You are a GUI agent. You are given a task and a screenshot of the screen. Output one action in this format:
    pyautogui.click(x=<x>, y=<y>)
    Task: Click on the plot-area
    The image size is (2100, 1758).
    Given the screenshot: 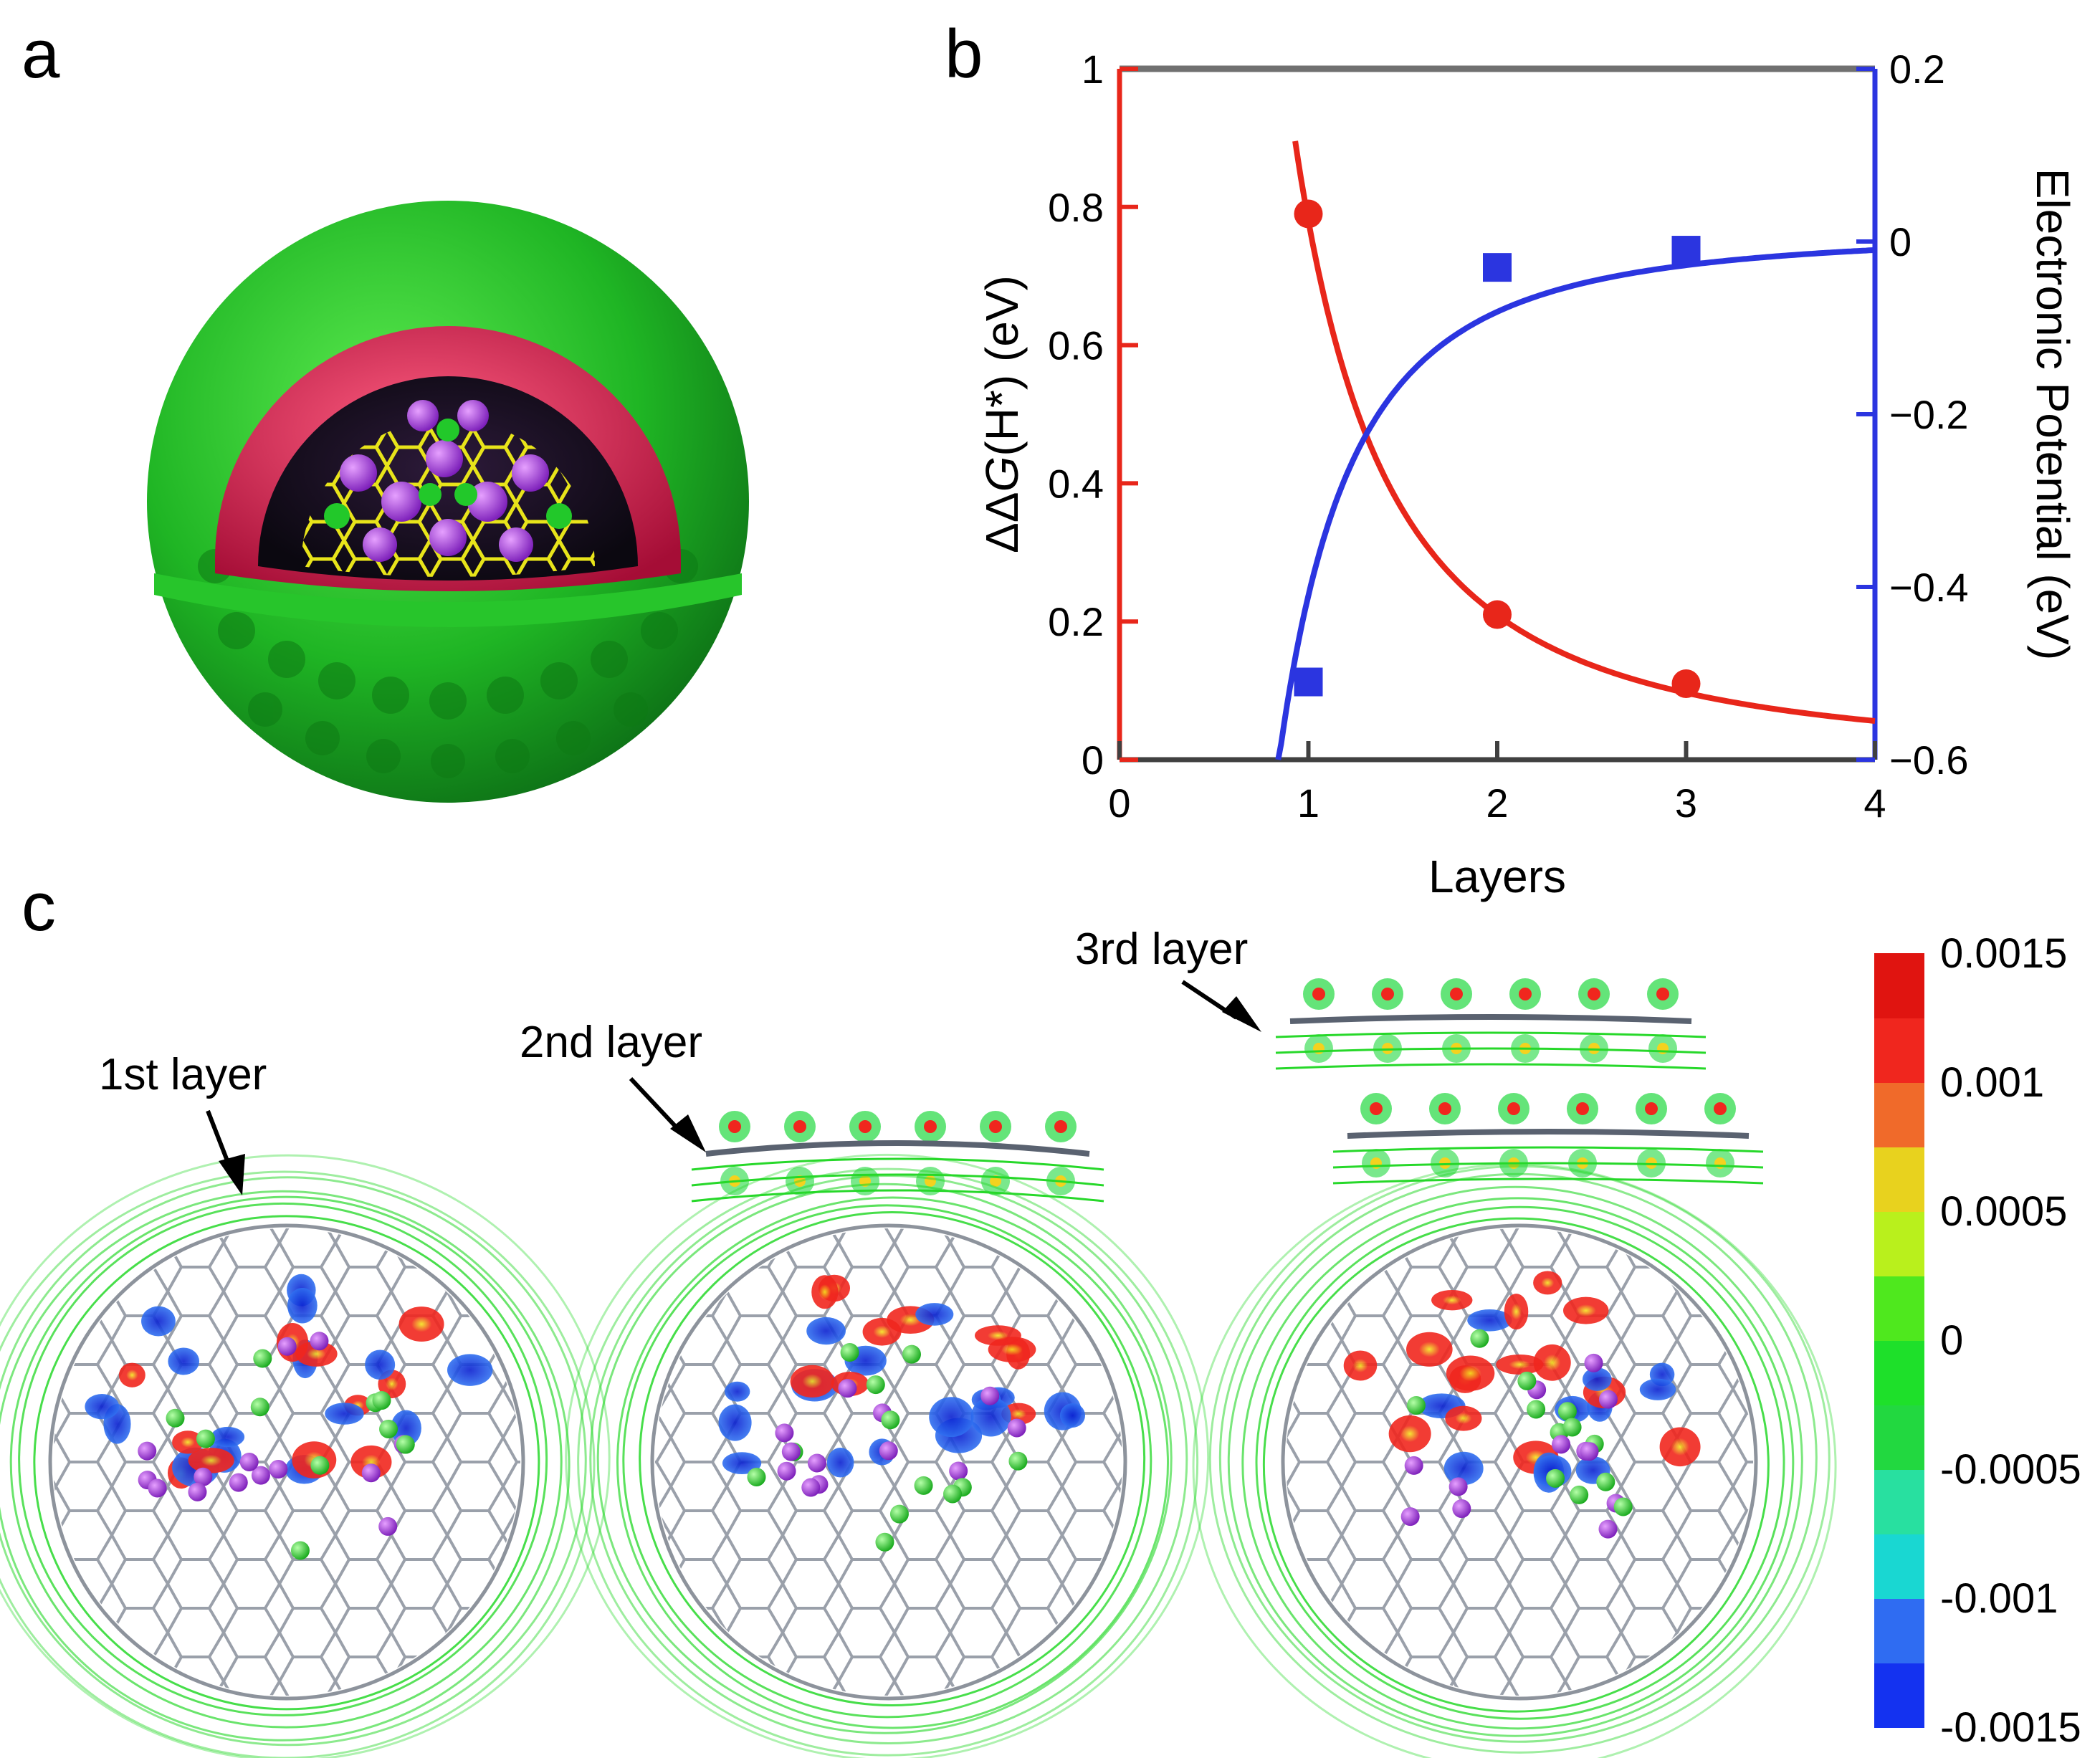 What is the action you would take?
    pyautogui.click(x=1497, y=414)
    